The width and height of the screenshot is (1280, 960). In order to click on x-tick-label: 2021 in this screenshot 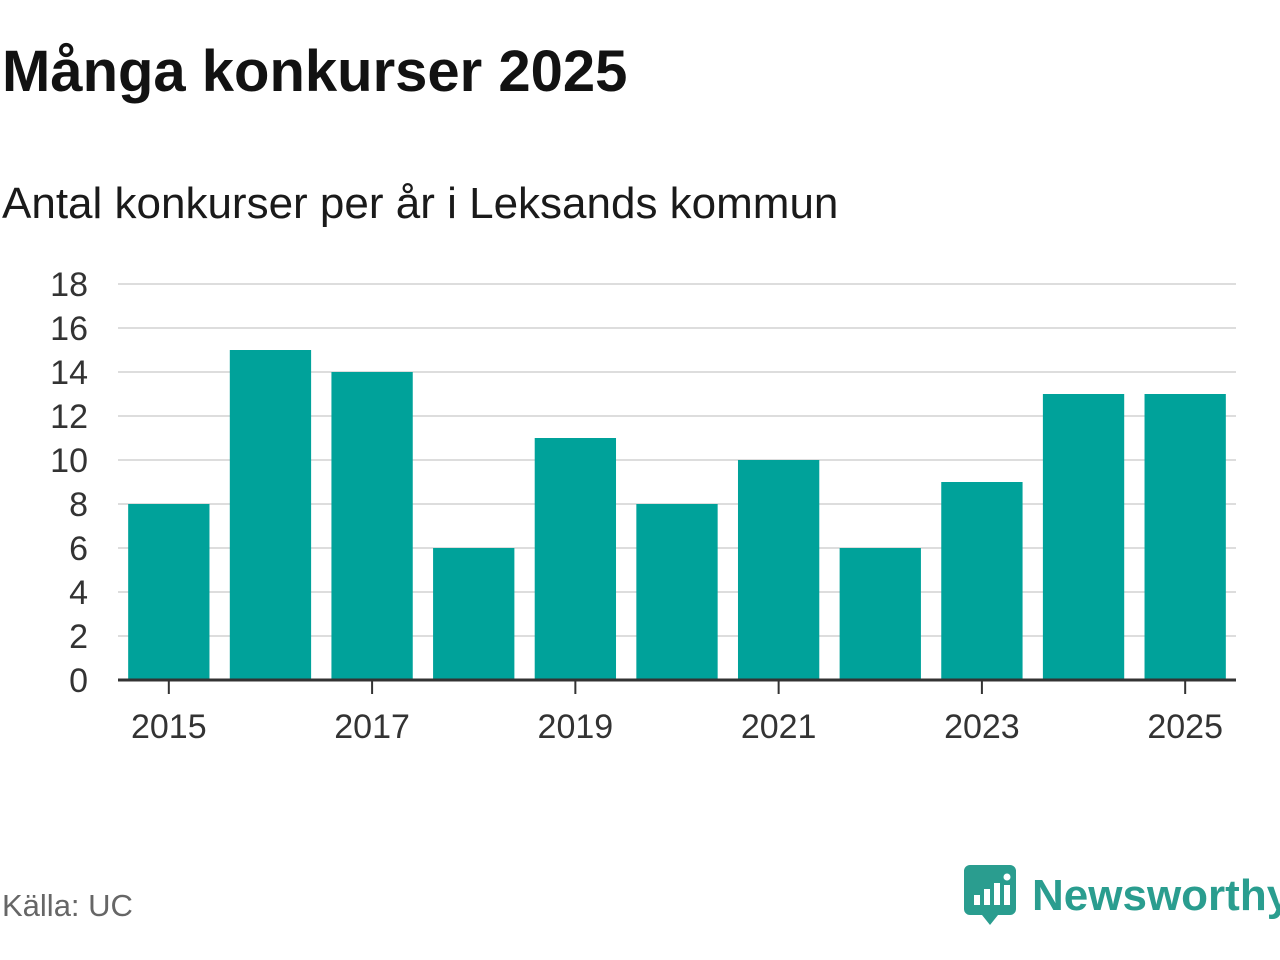, I will do `click(779, 727)`.